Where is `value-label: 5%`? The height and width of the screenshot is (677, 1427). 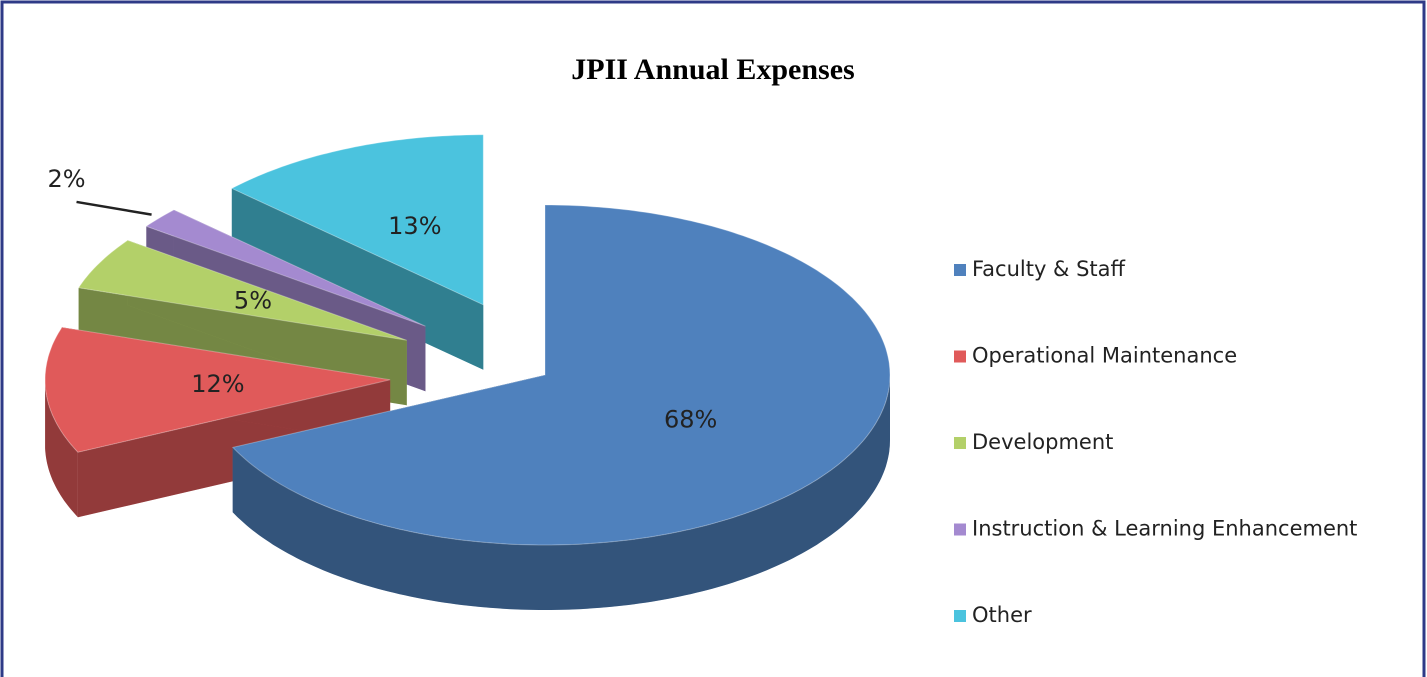 value-label: 5% is located at coordinates (253, 301).